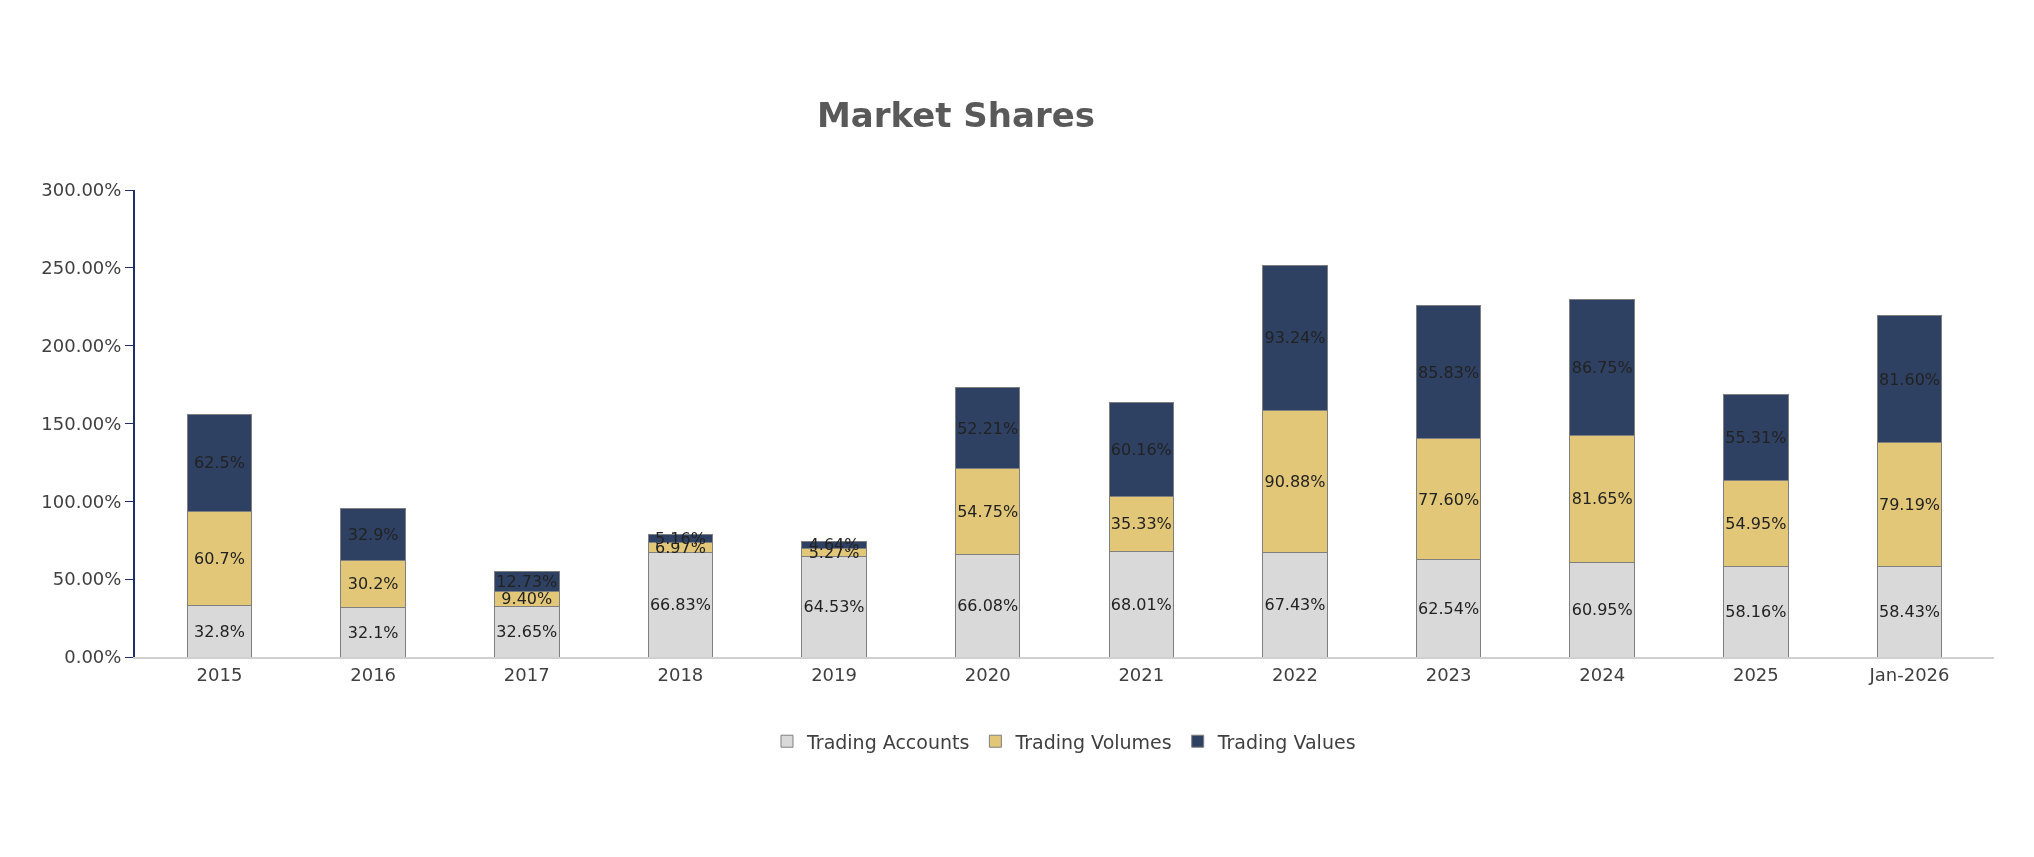  I want to click on y-tick-label: 150.00%, so click(81, 423).